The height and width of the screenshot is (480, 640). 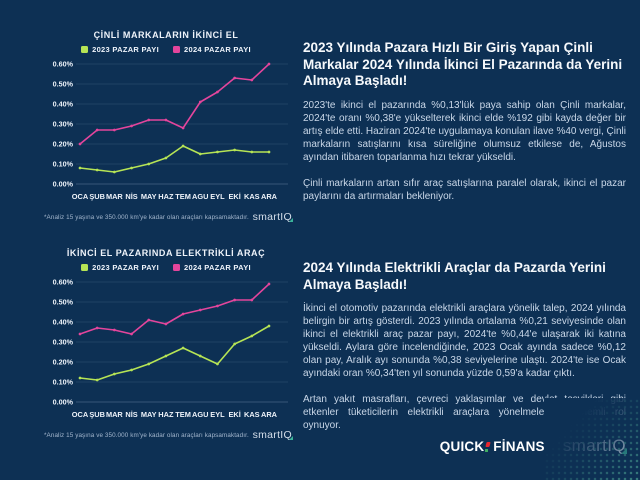 What do you see at coordinates (166, 253) in the screenshot?
I see `chart-title: İKİNCİ EL PAZARINDA ELEKTRİKLİ ARAÇ` at bounding box center [166, 253].